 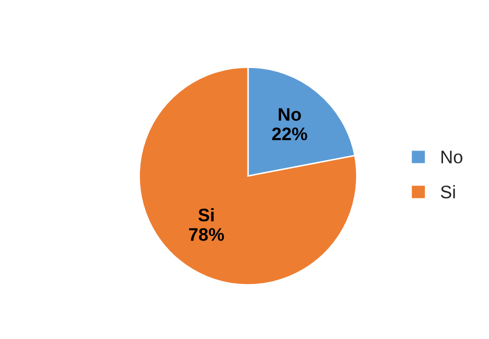 What do you see at coordinates (452, 157) in the screenshot?
I see `legend-label: No` at bounding box center [452, 157].